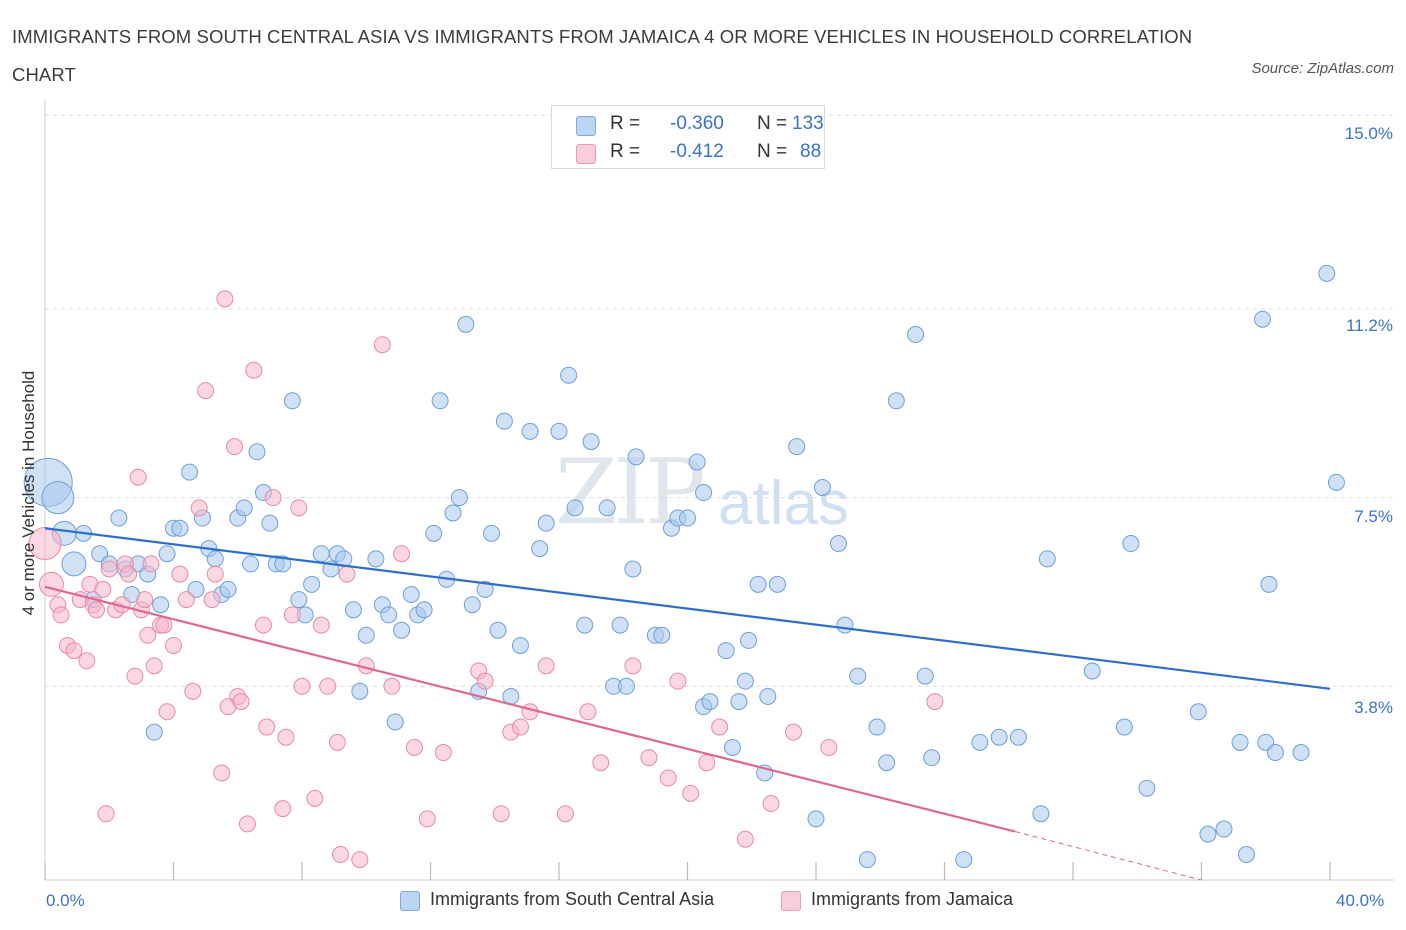  I want to click on legend-n-value: 133, so click(808, 123).